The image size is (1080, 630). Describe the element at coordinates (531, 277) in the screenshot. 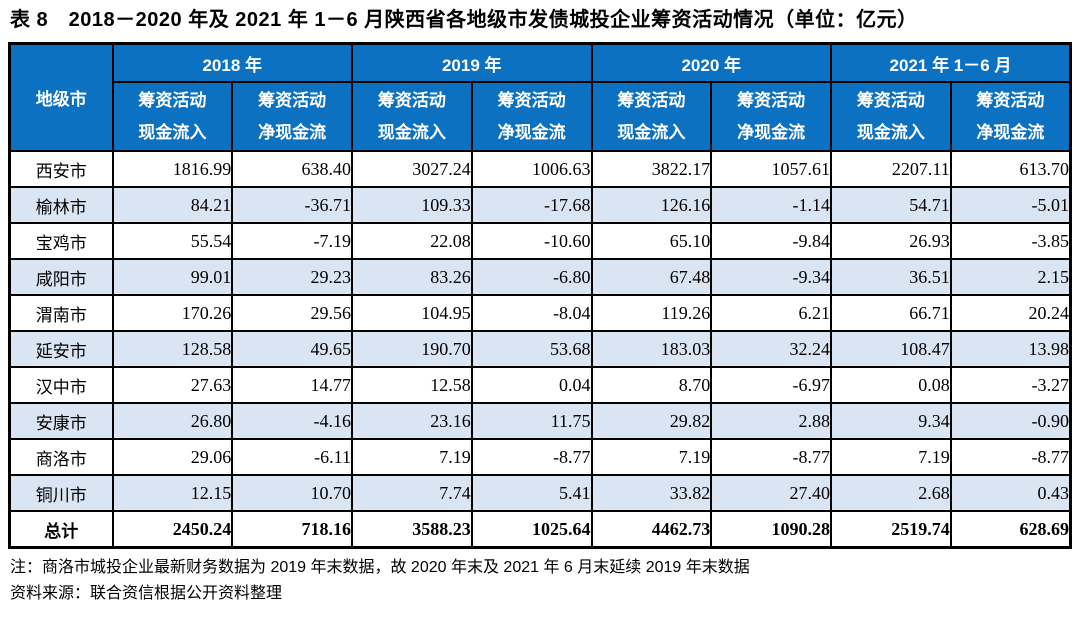

I see `value-cell: -6.80` at that location.